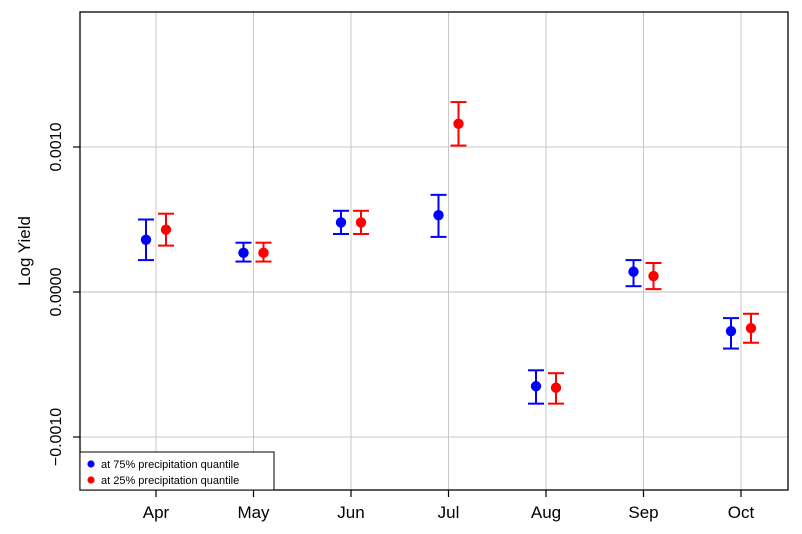 Image resolution: width=802 pixels, height=534 pixels. I want to click on x-tick-label: Sep, so click(643, 512).